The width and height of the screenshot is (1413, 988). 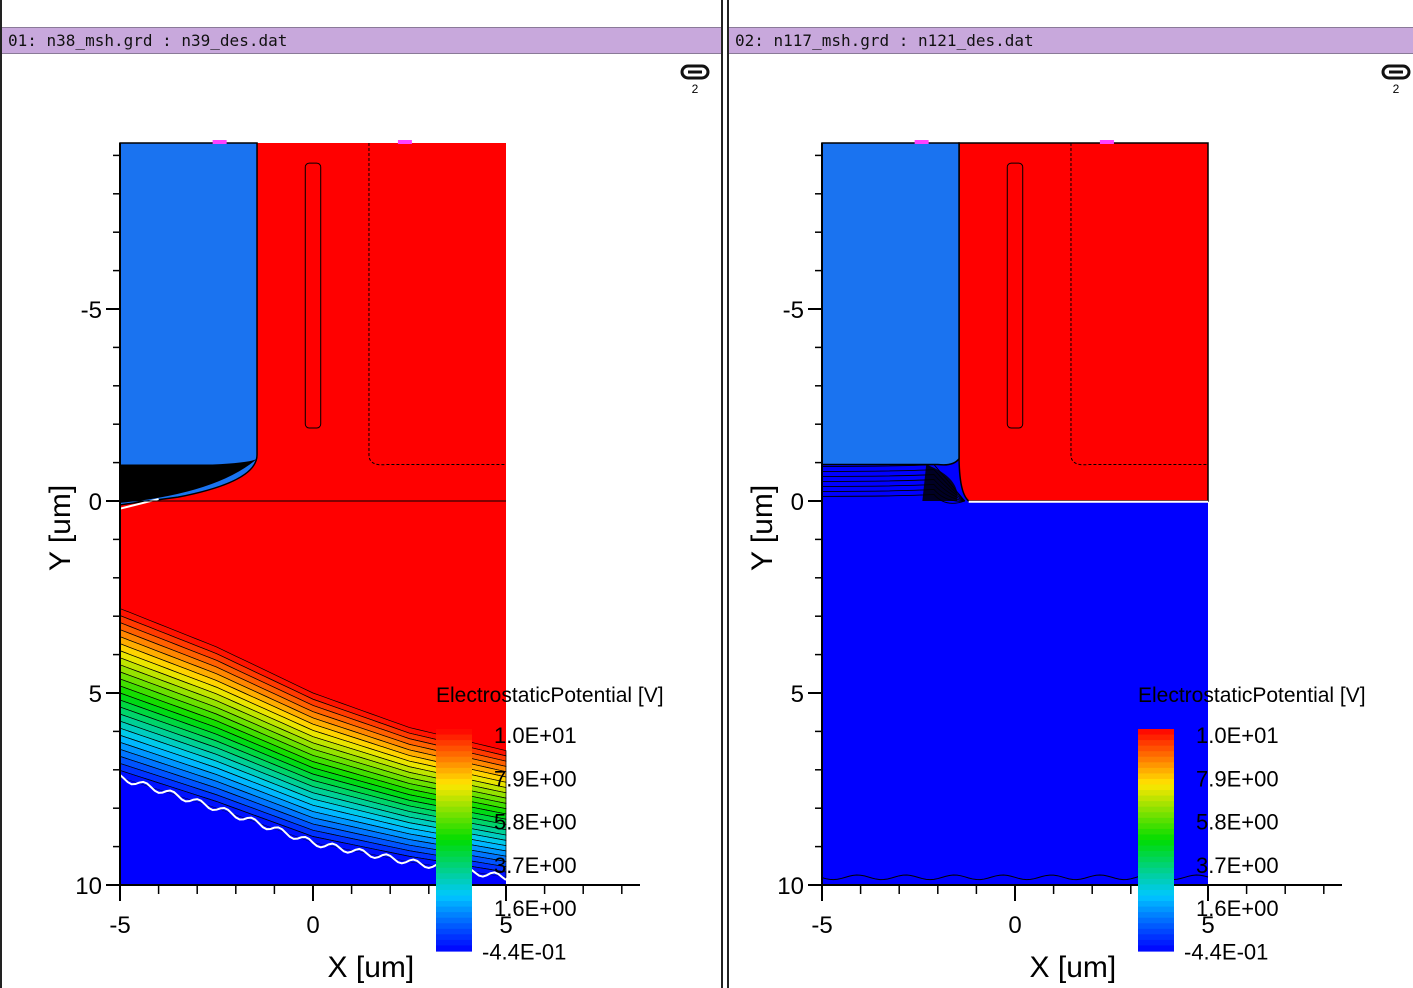 What do you see at coordinates (437, 304) in the screenshot?
I see `well-outline` at bounding box center [437, 304].